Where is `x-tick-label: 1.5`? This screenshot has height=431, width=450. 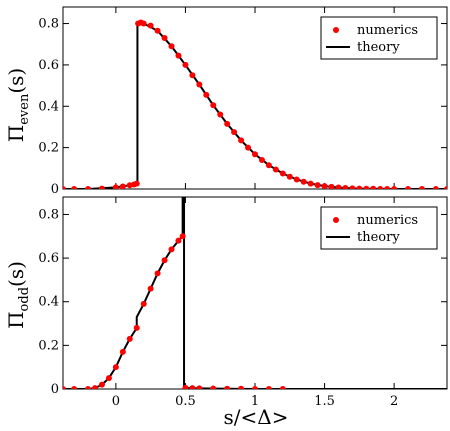 x-tick-label: 1.5 is located at coordinates (324, 401).